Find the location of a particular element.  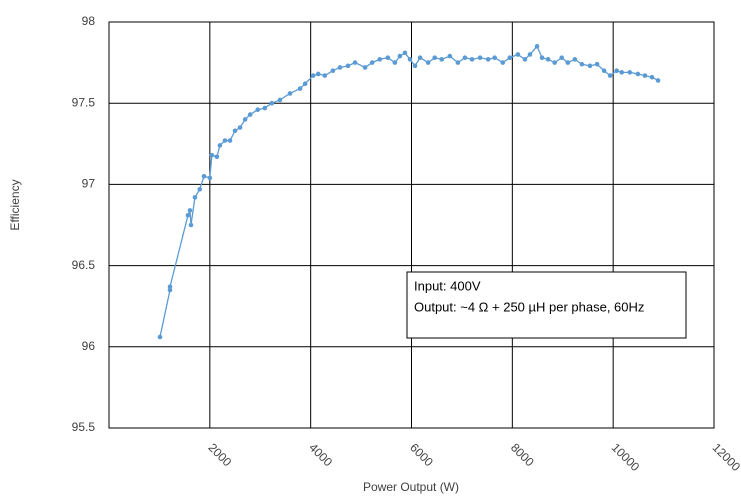

y-axis-label: Efficiency is located at coordinates (15, 204).